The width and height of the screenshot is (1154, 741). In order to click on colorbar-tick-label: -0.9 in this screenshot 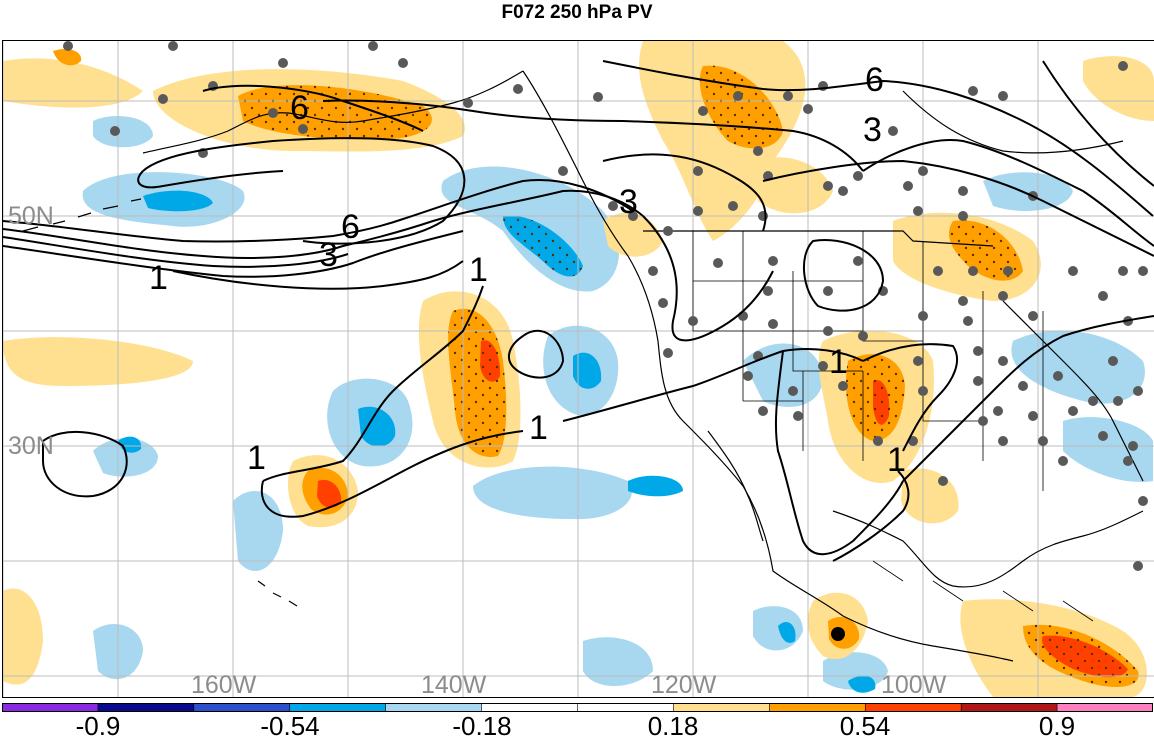, I will do `click(98, 726)`.